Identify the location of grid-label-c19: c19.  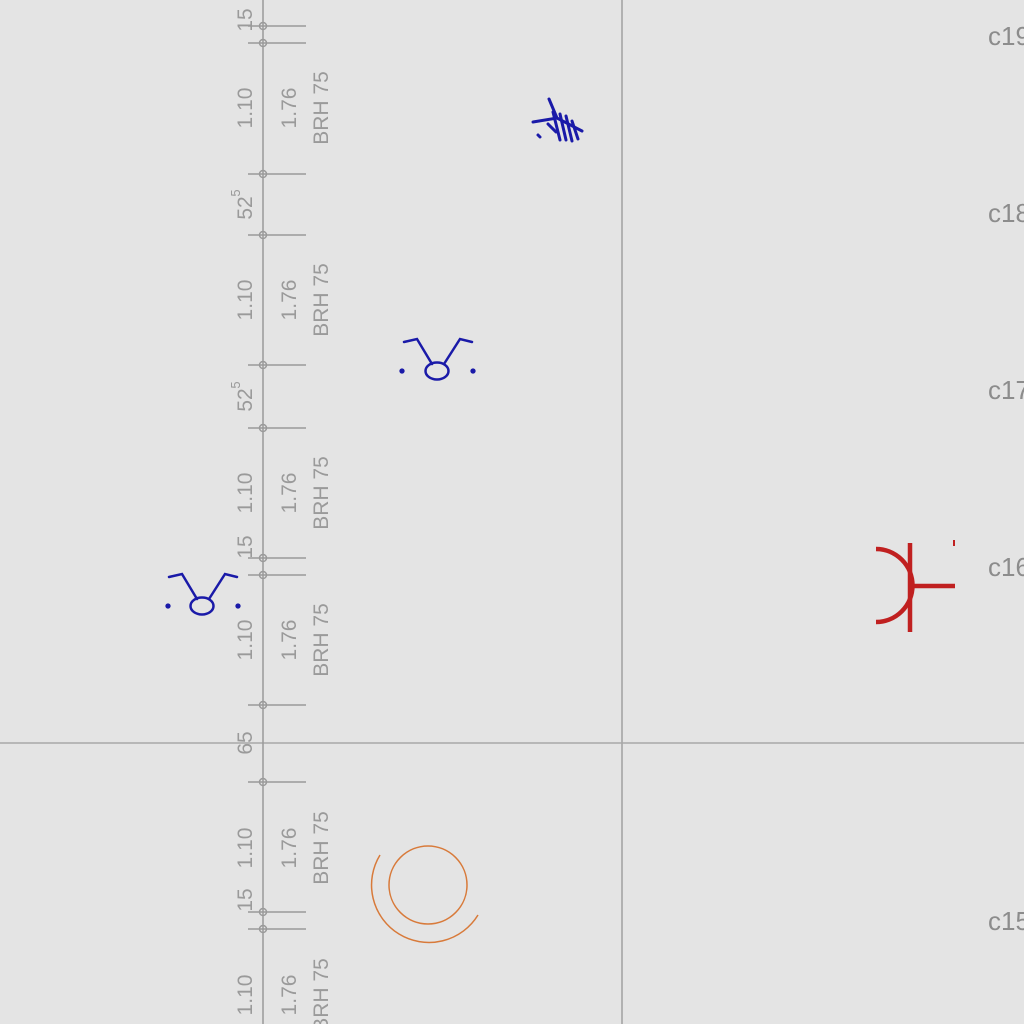
(1006, 36).